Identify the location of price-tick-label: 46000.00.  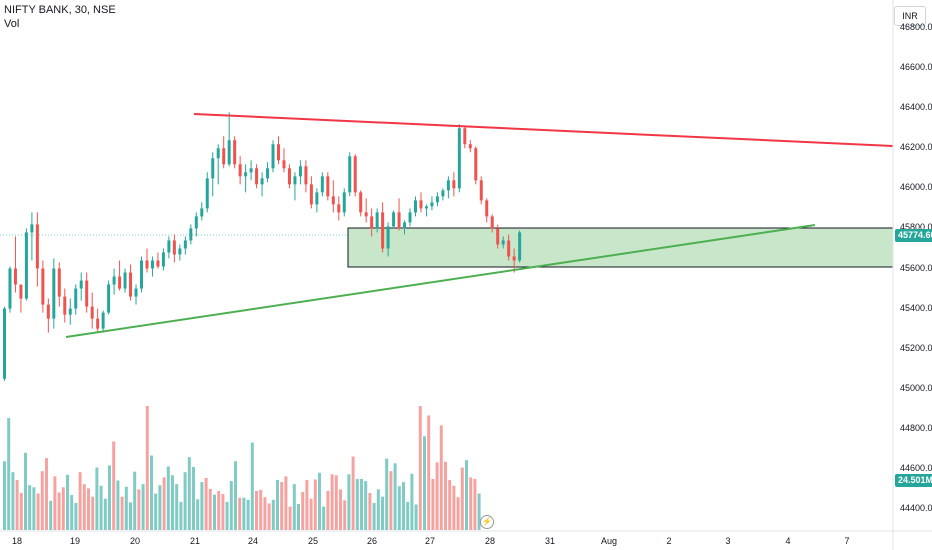
(916, 187).